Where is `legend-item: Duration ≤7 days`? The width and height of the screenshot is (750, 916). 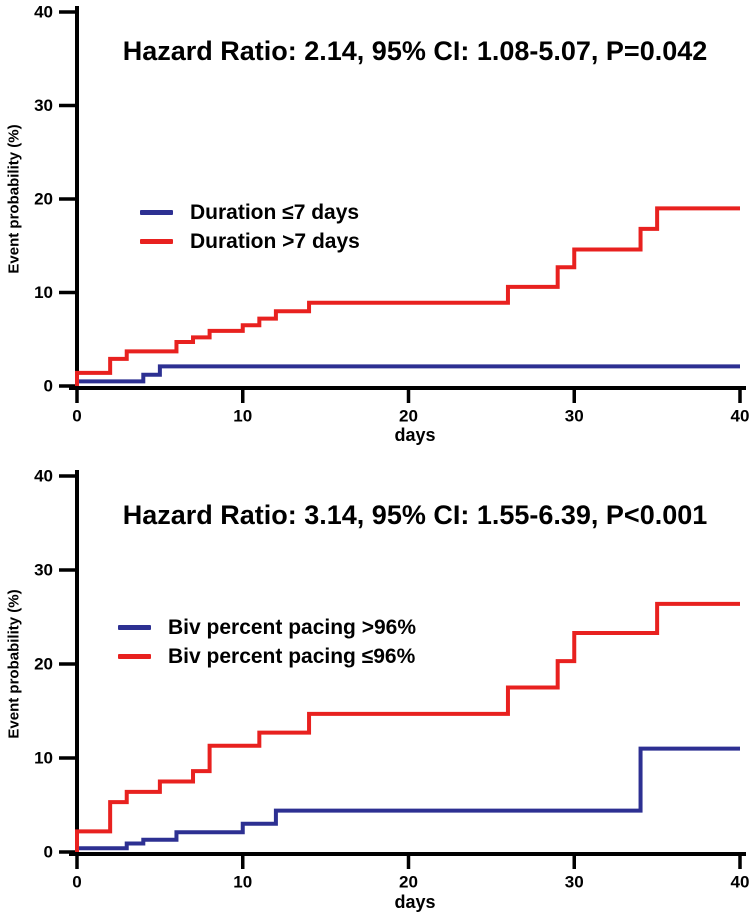 legend-item: Duration ≤7 days is located at coordinates (250, 212).